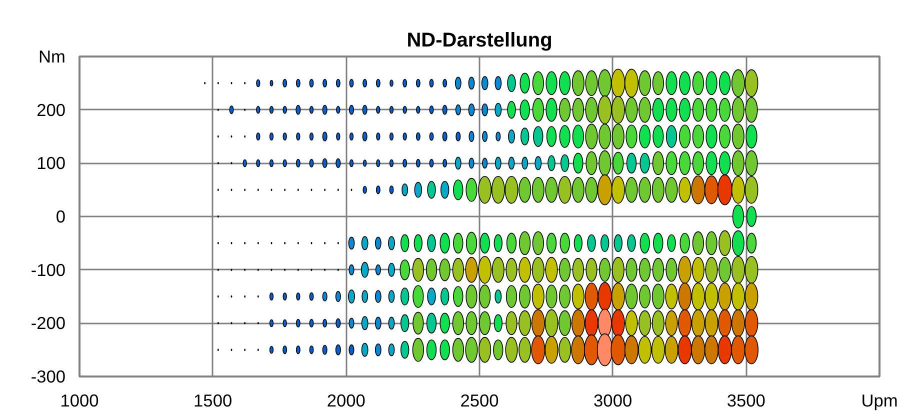  What do you see at coordinates (51, 110) in the screenshot?
I see `y-tick-label: 200` at bounding box center [51, 110].